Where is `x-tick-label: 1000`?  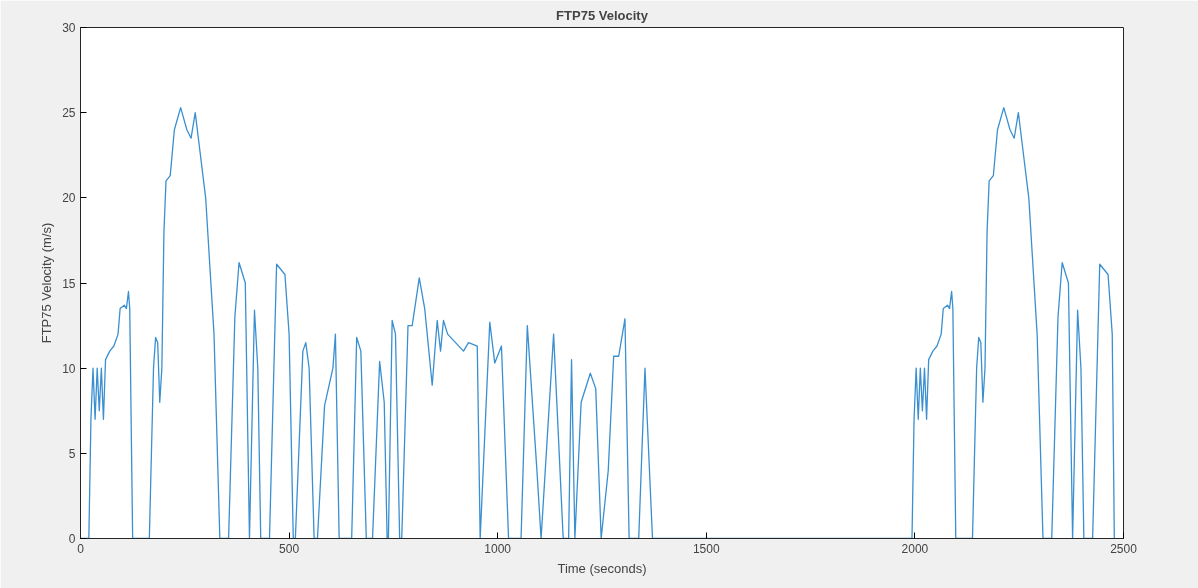 x-tick-label: 1000 is located at coordinates (498, 548).